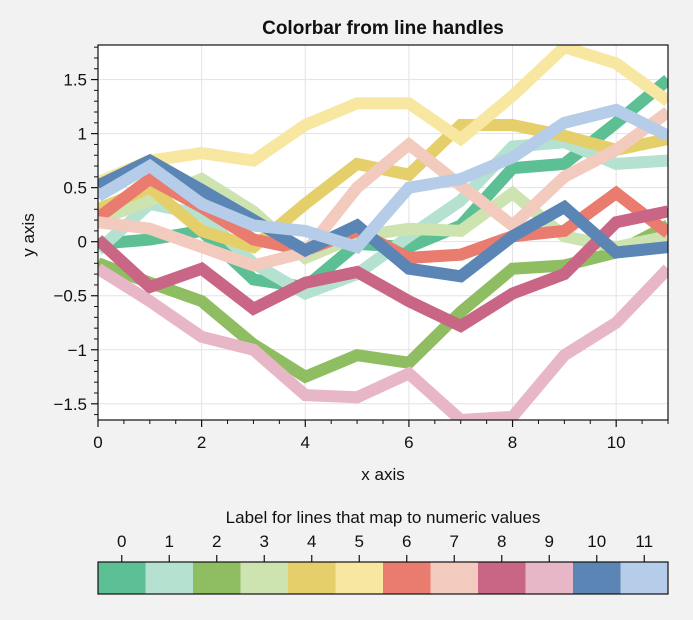  Describe the element at coordinates (264, 541) in the screenshot. I see `colorbar-tick-label: 3` at that location.